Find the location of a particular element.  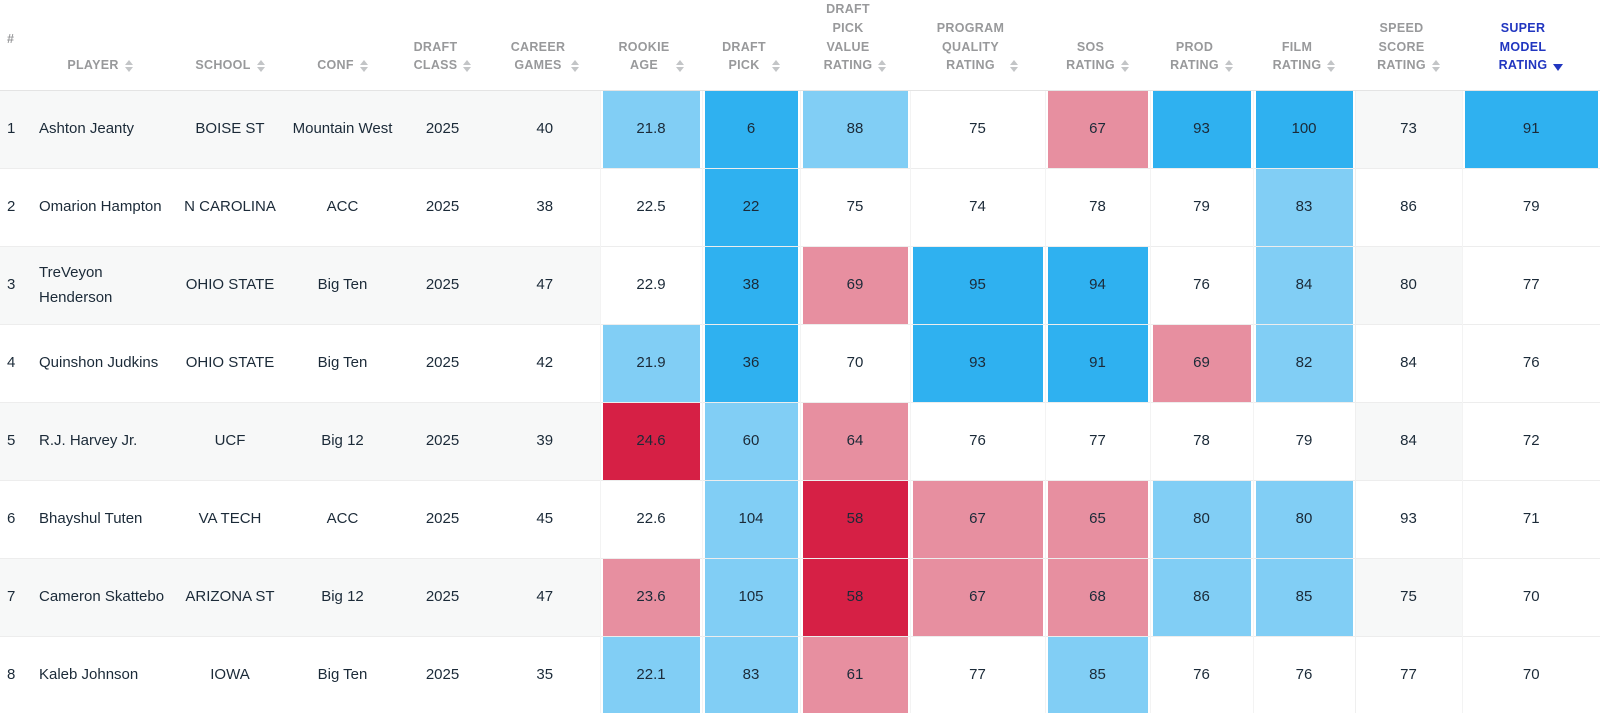

cell-school: IOWA is located at coordinates (230, 674).